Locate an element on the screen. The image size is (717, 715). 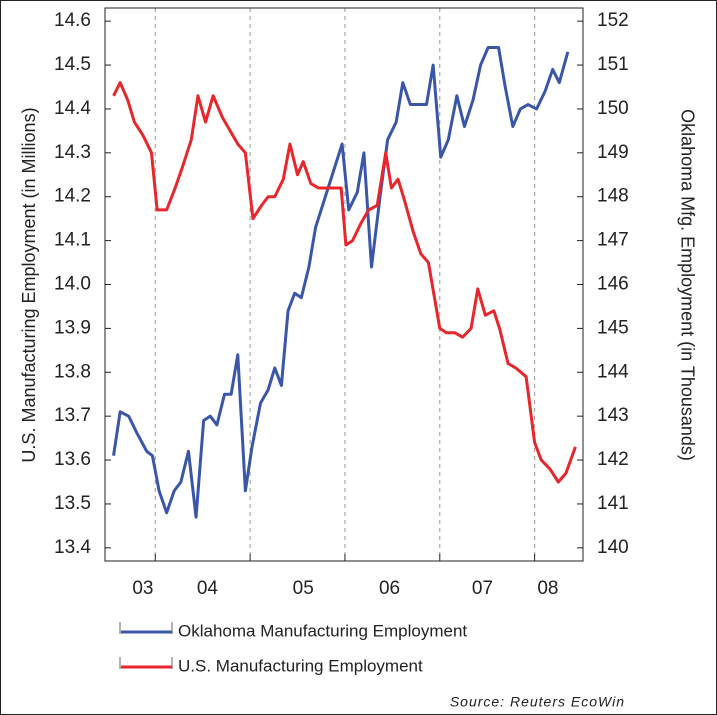
y2-axis-title: Oklahoma Mfg. Employment (in Thousands) is located at coordinates (687, 285).